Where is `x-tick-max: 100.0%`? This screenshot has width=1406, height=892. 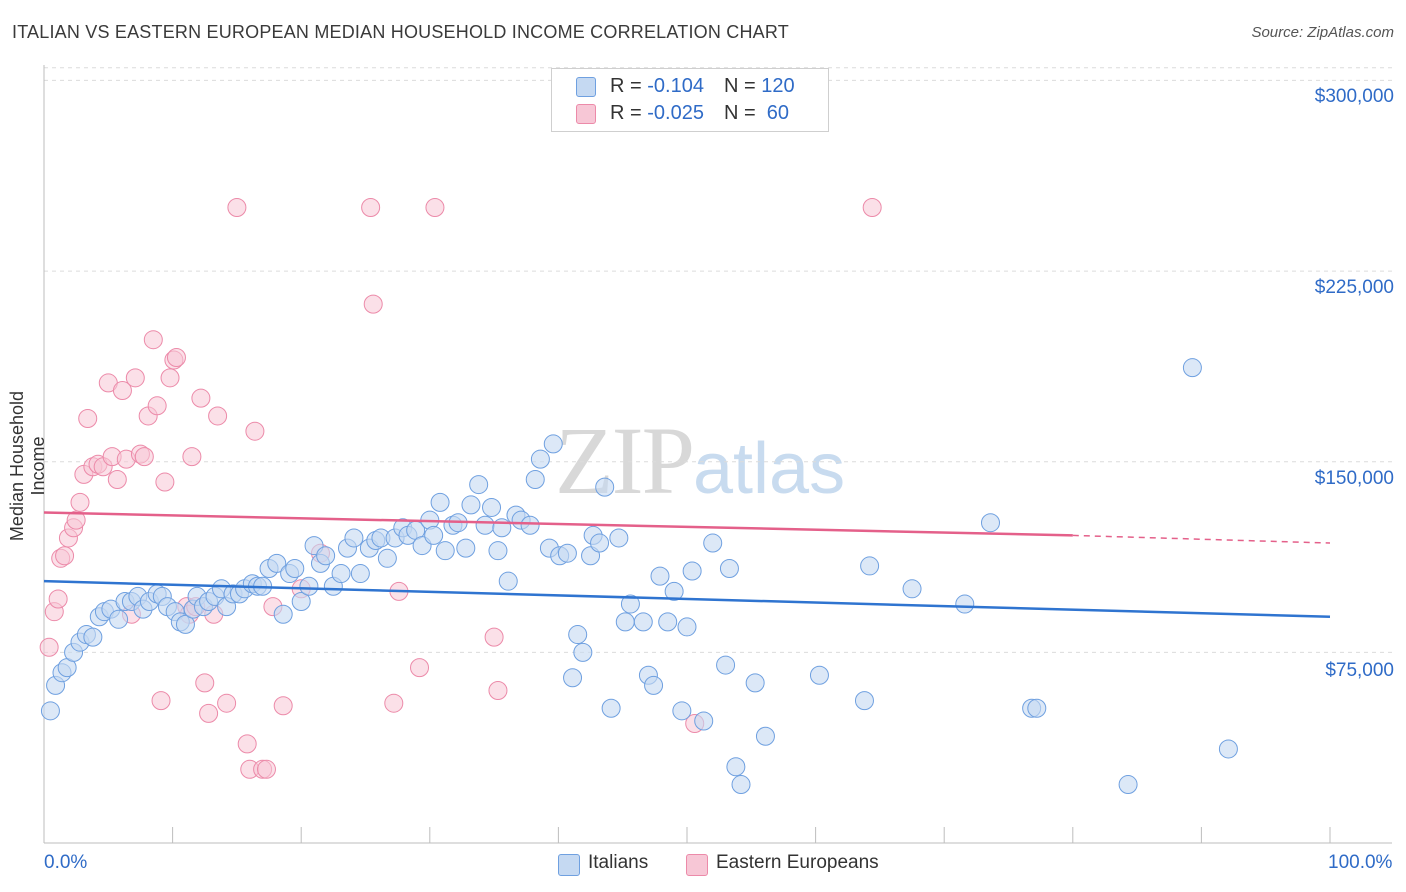
x-tick-max: 100.0% is located at coordinates (1360, 862).